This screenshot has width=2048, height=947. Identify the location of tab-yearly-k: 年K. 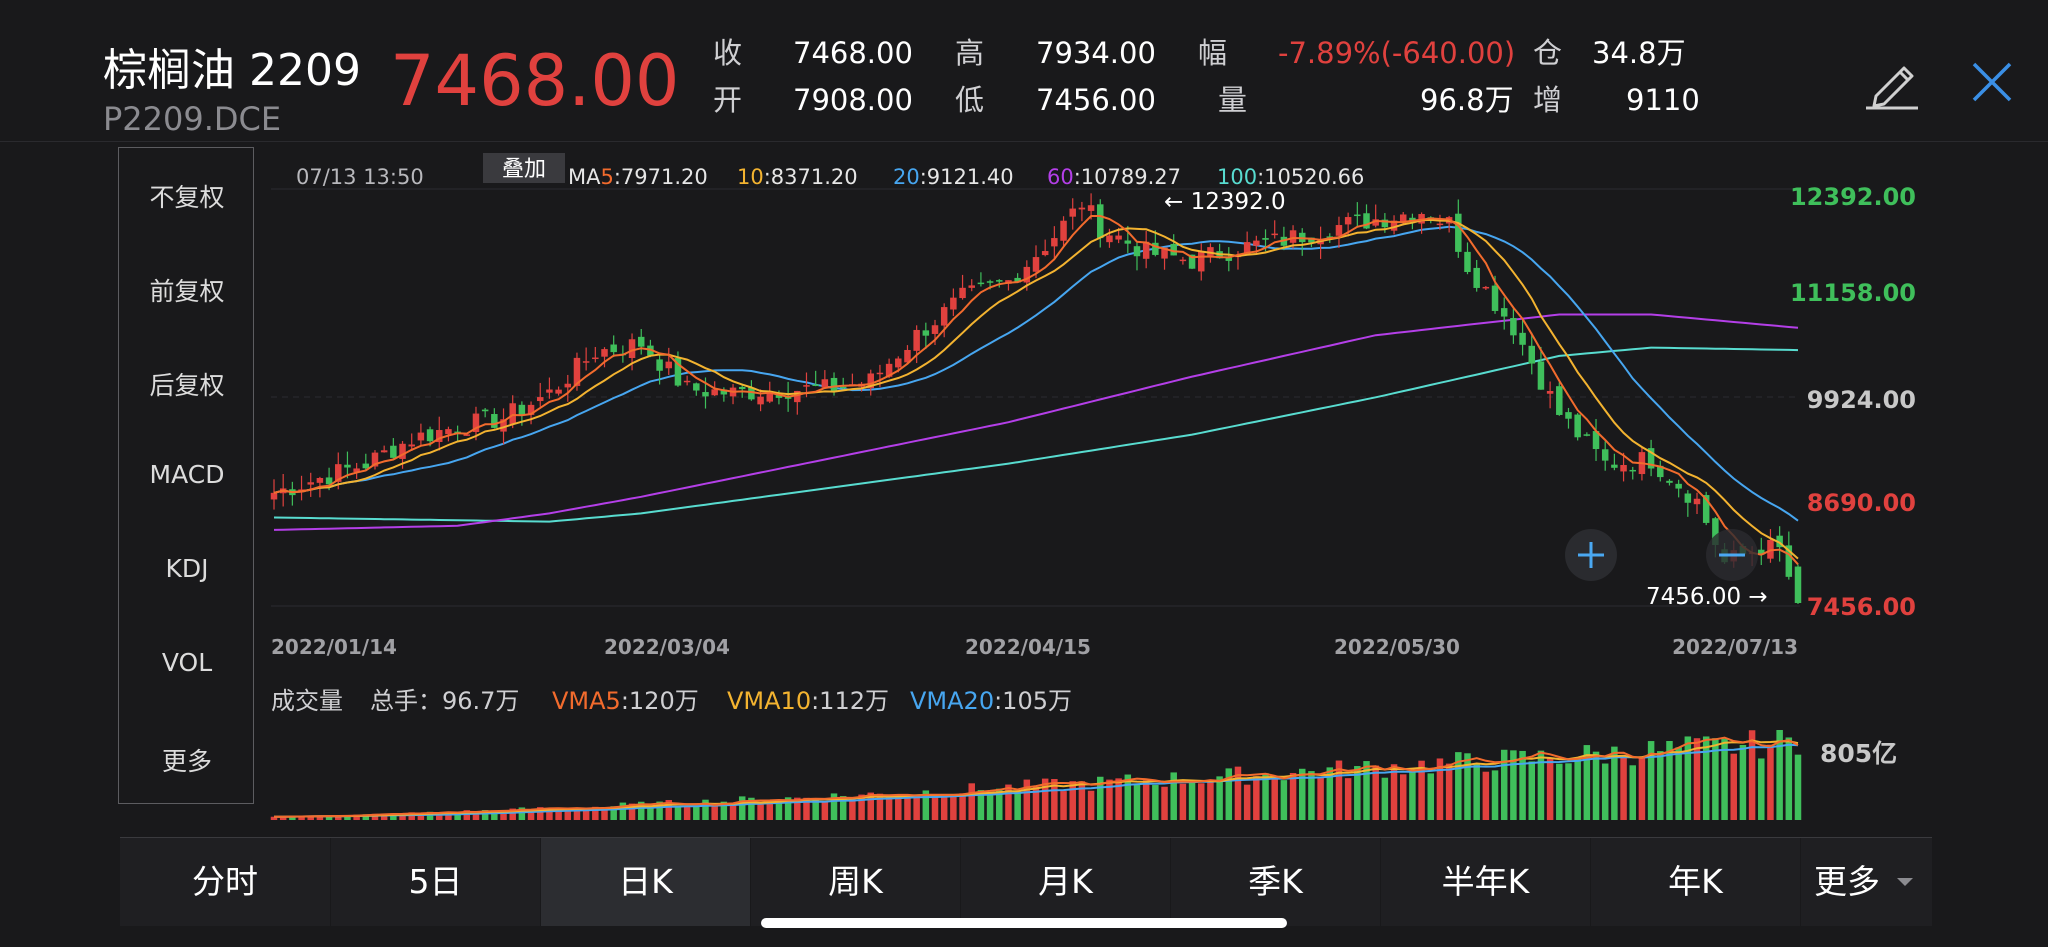
(1695, 882).